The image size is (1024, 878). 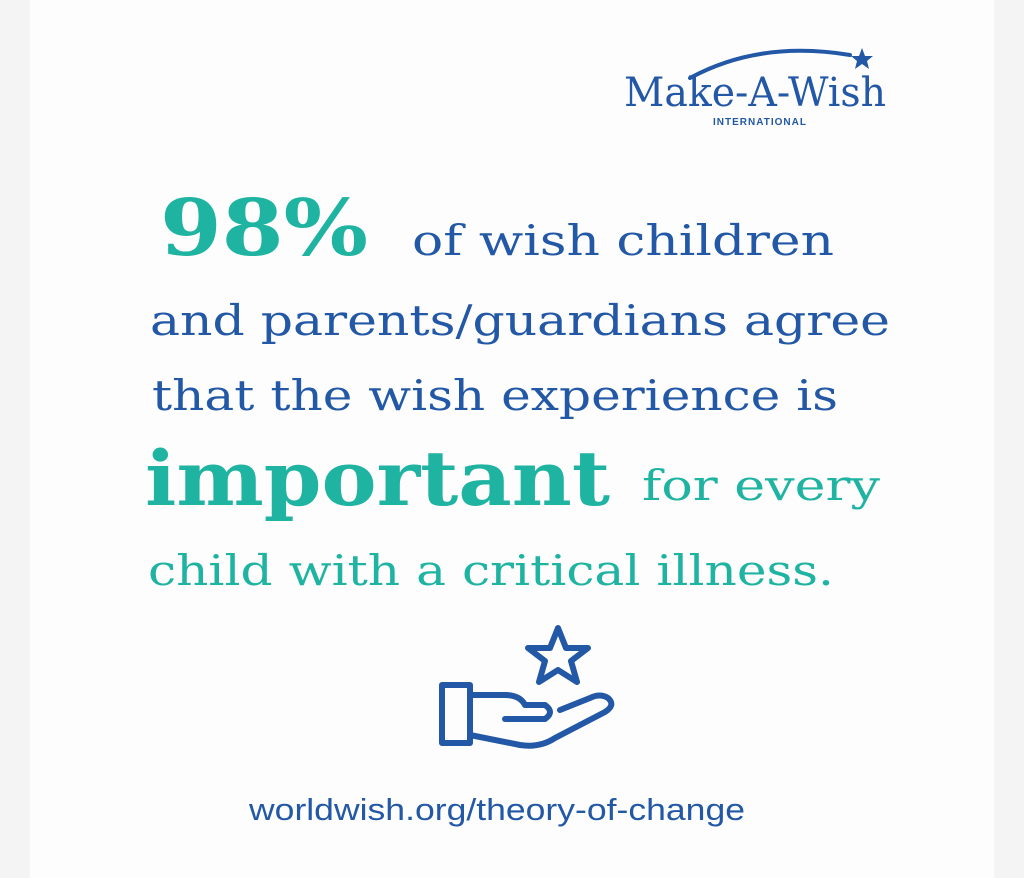 What do you see at coordinates (491, 570) in the screenshot?
I see `statement-line: child with a critical illness.` at bounding box center [491, 570].